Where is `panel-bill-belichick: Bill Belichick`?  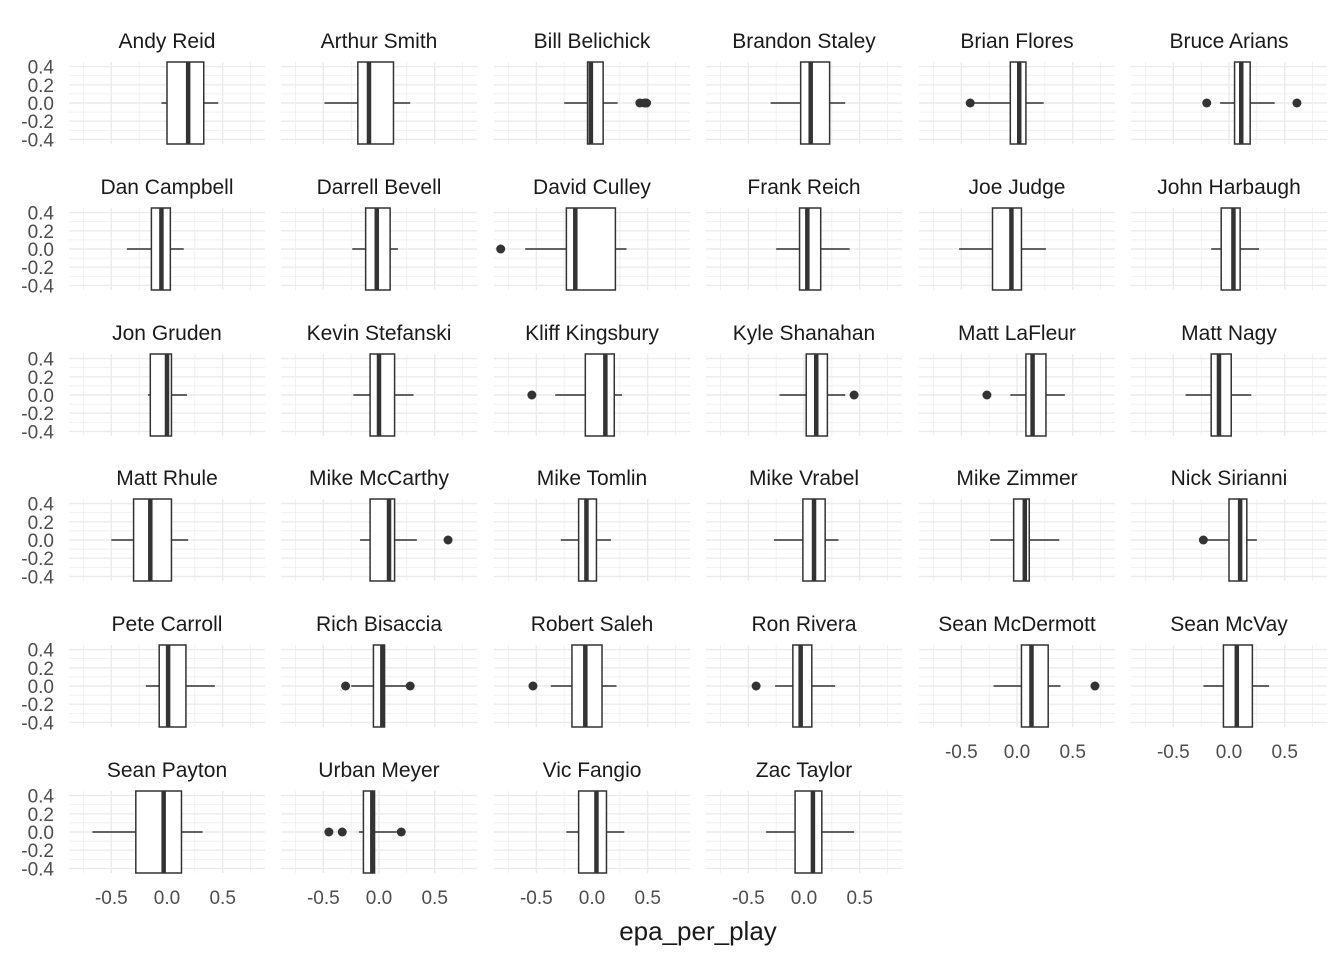
panel-bill-belichick: Bill Belichick is located at coordinates (592, 87).